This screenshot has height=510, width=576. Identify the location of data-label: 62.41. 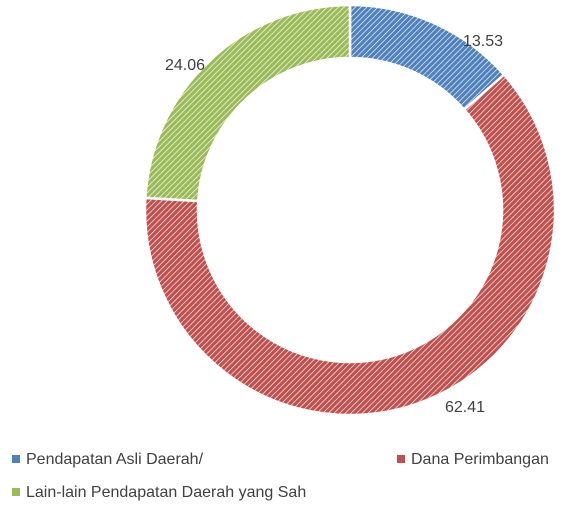
(465, 407).